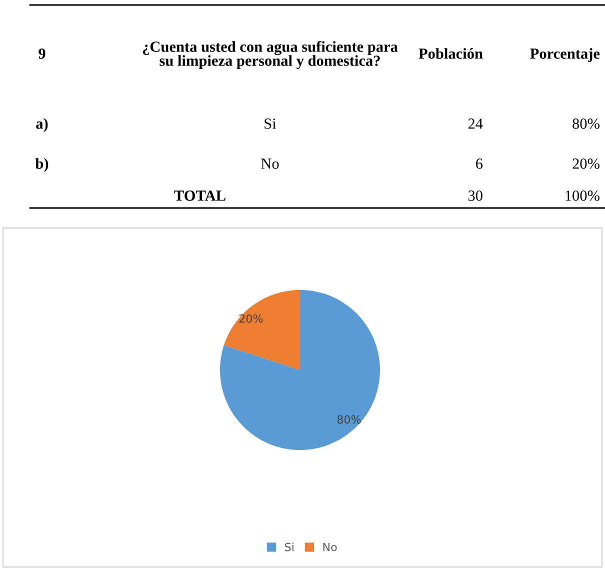  Describe the element at coordinates (565, 55) in the screenshot. I see `text: Porcentaje` at that location.